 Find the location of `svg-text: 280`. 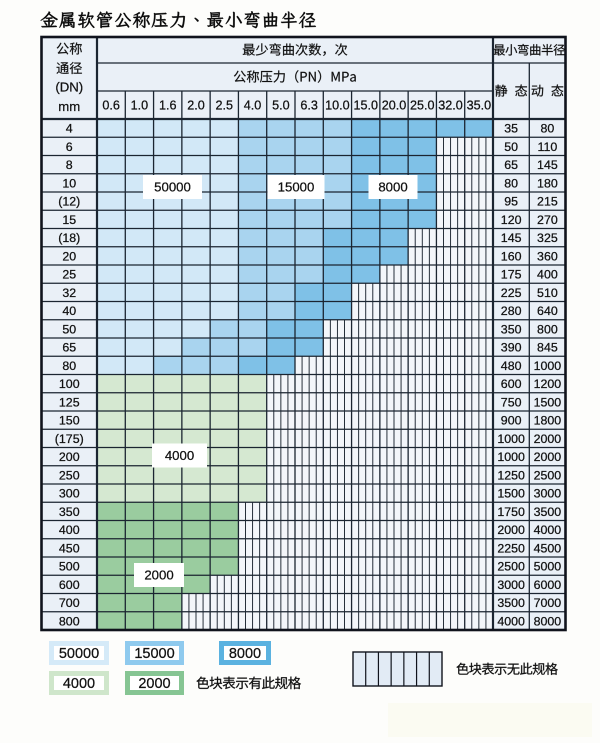

svg-text: 280 is located at coordinates (511, 311).